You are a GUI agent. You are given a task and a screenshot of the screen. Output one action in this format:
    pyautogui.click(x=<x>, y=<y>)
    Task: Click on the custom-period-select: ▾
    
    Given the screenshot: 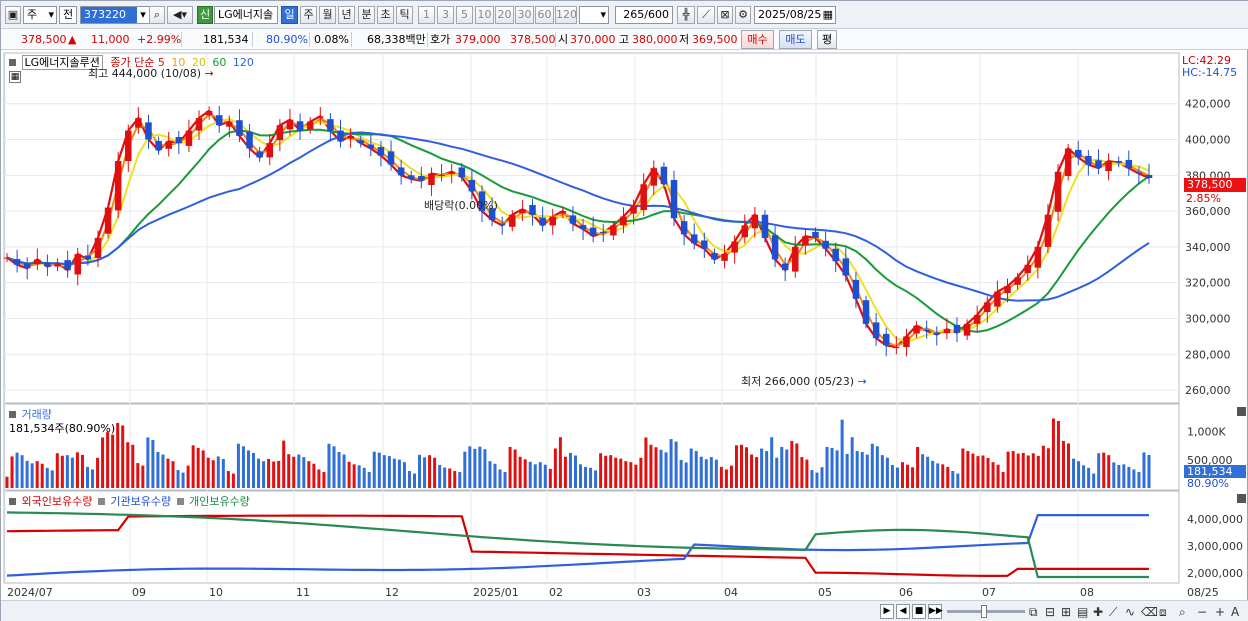 What is the action you would take?
    pyautogui.click(x=594, y=15)
    